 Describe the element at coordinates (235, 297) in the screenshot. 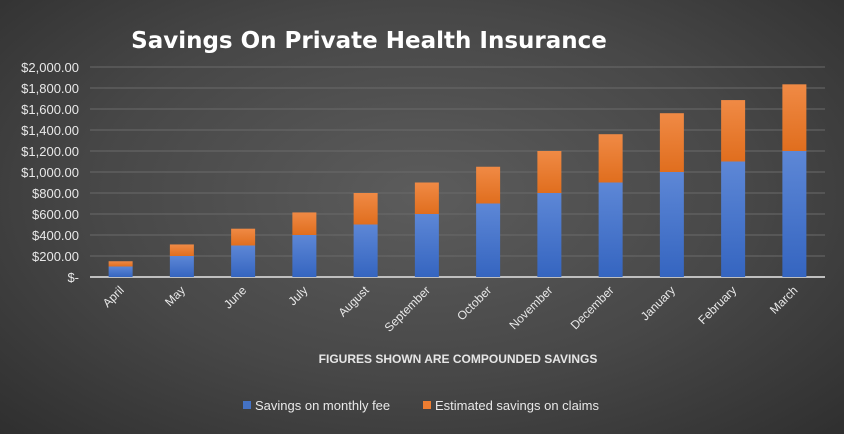

I see `x-tick-label: June` at that location.